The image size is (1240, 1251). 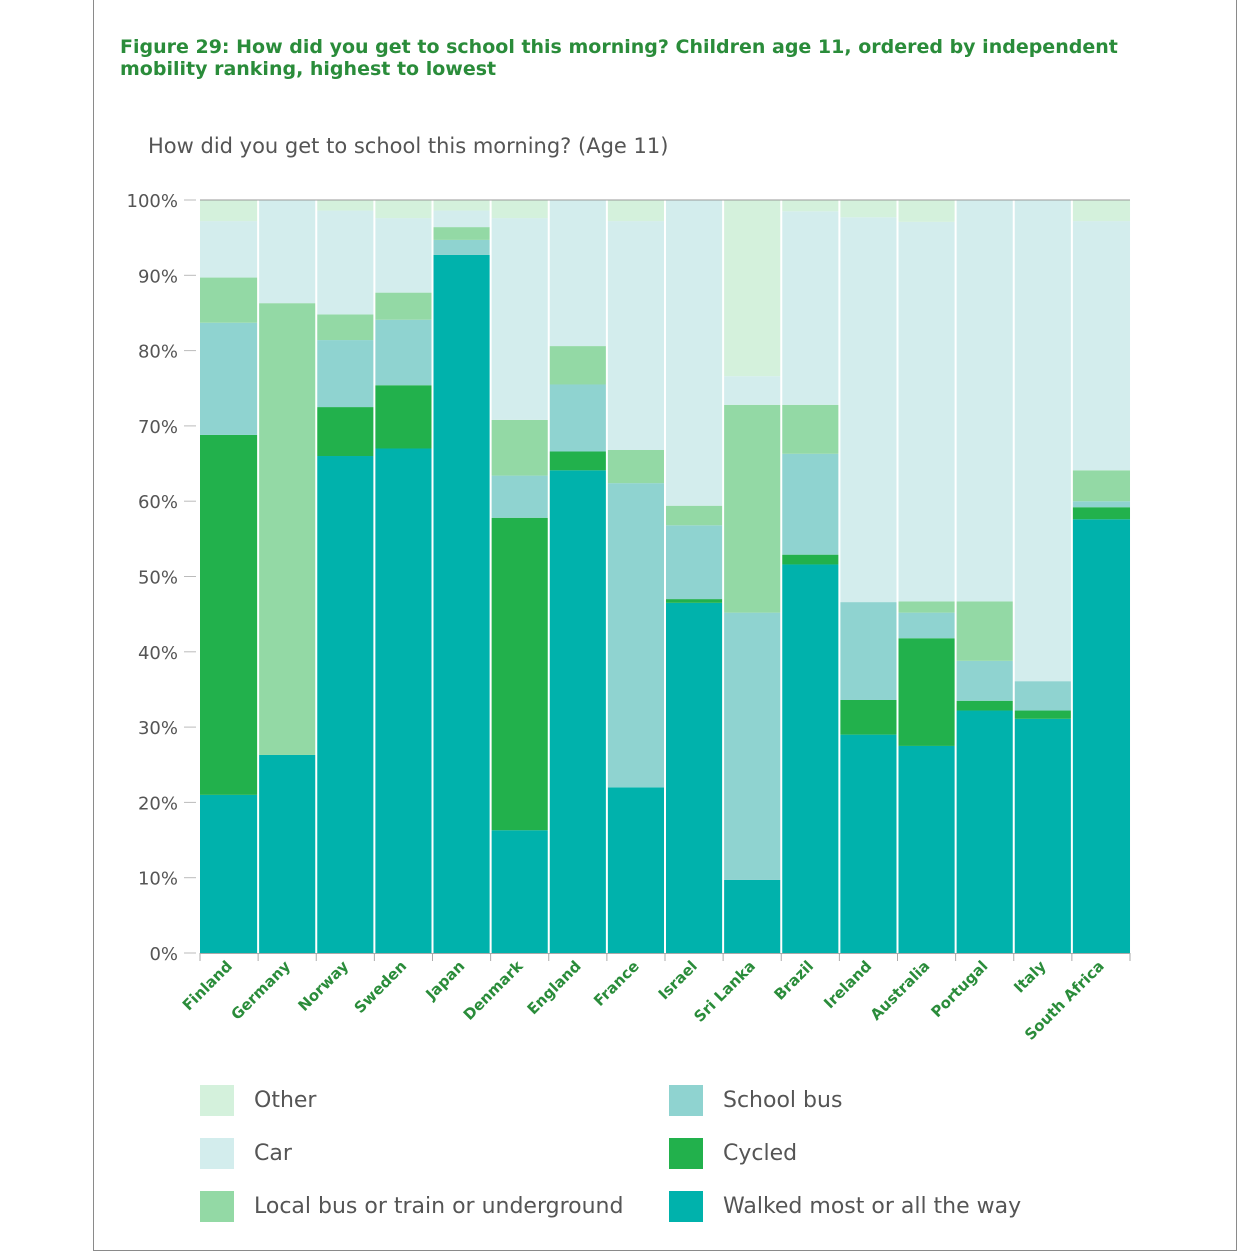 I want to click on y-tick-label: 70%, so click(x=158, y=427).